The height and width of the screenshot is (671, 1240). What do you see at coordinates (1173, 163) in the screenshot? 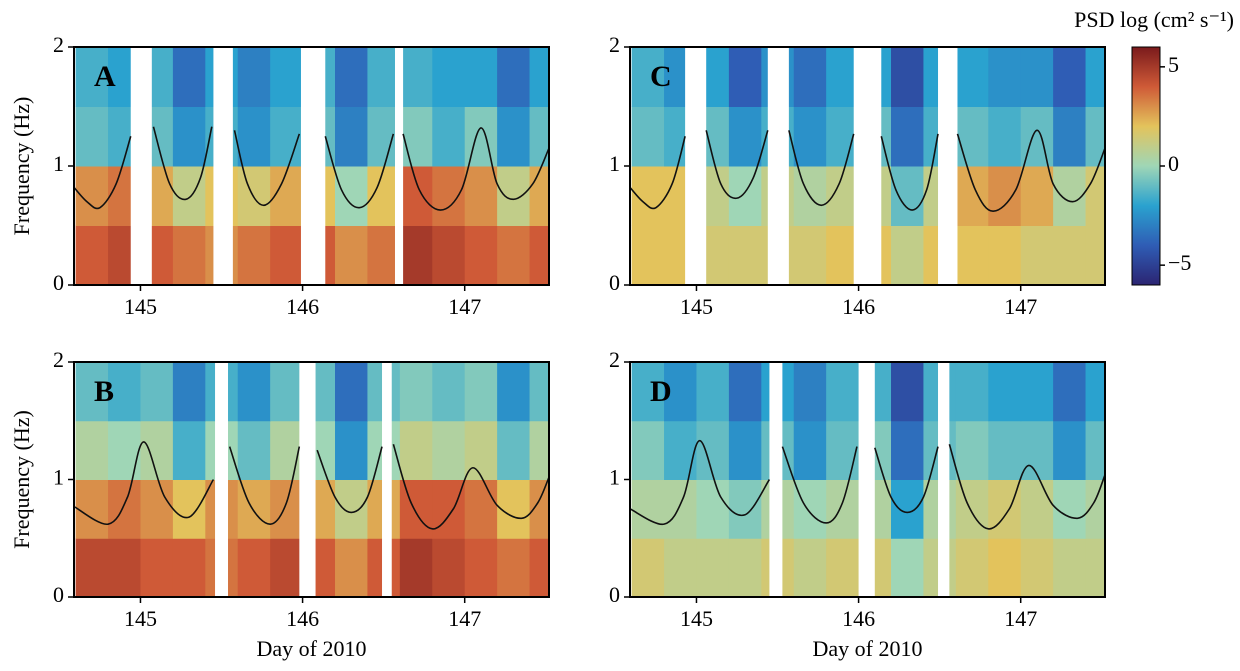
I see `colorbar-tick-label: 0` at bounding box center [1173, 163].